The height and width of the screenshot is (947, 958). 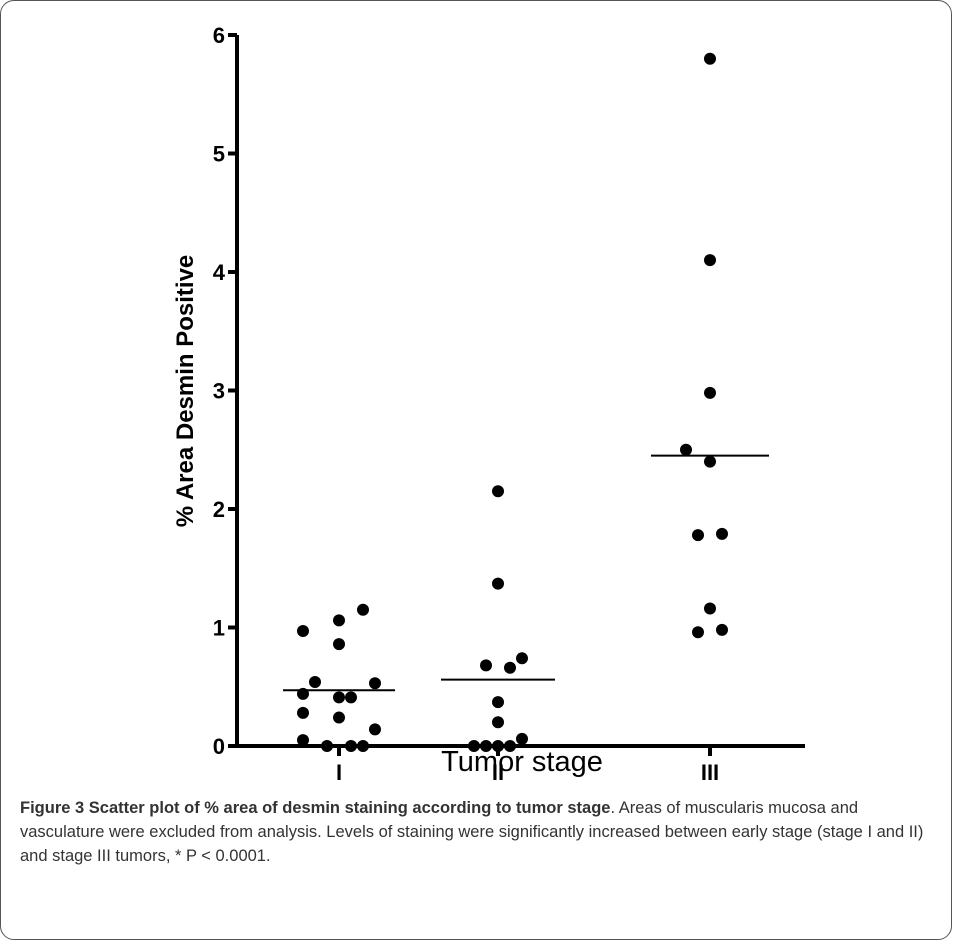 I want to click on x-tick-label: I, so click(x=339, y=772).